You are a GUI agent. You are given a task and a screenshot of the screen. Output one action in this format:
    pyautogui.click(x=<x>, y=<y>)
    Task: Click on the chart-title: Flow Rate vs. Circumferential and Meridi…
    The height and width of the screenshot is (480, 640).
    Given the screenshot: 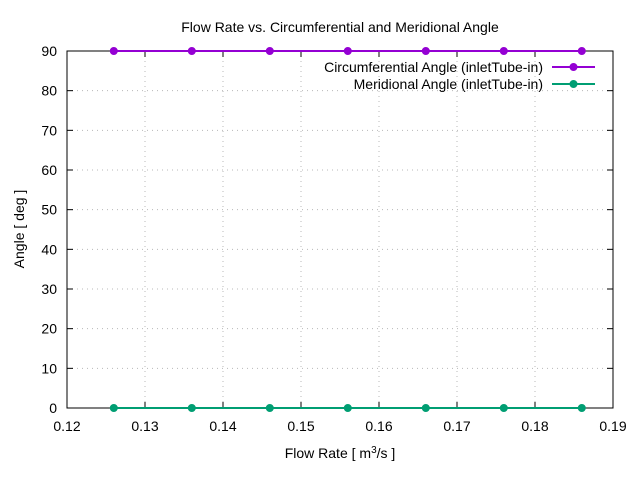 What is the action you would take?
    pyautogui.click(x=340, y=27)
    